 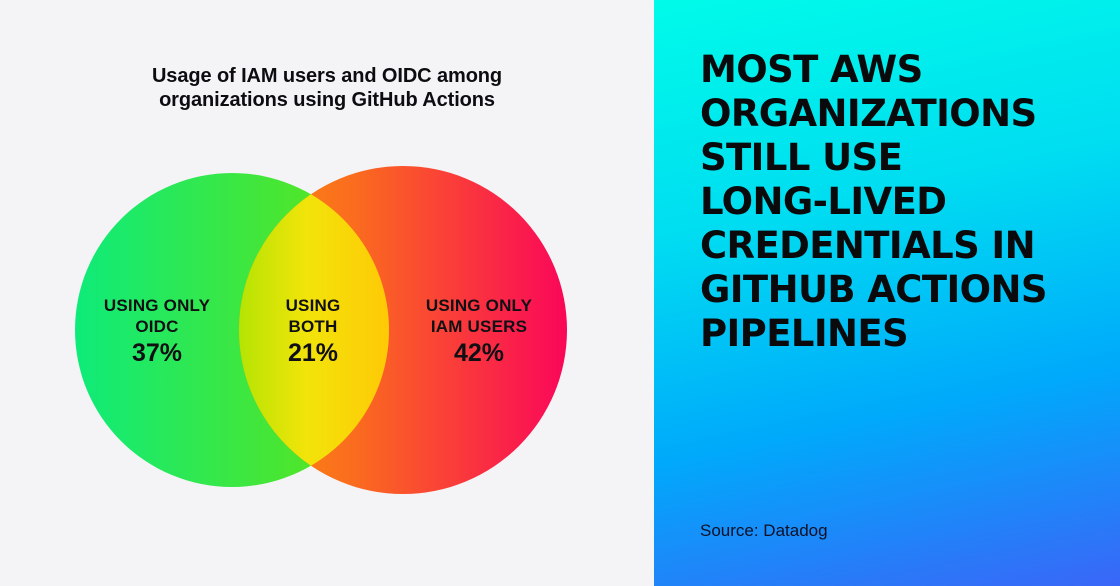 I want to click on headline-line3: STILL USE, so click(x=801, y=157).